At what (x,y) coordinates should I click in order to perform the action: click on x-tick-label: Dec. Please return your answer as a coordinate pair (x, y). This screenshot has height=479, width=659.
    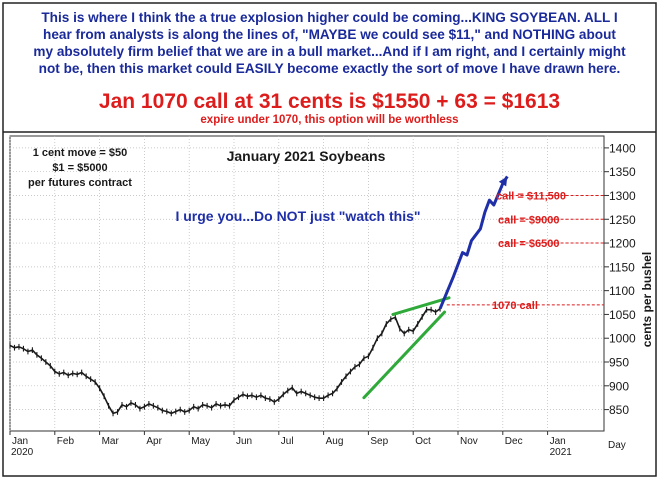
    Looking at the image, I should click on (514, 441).